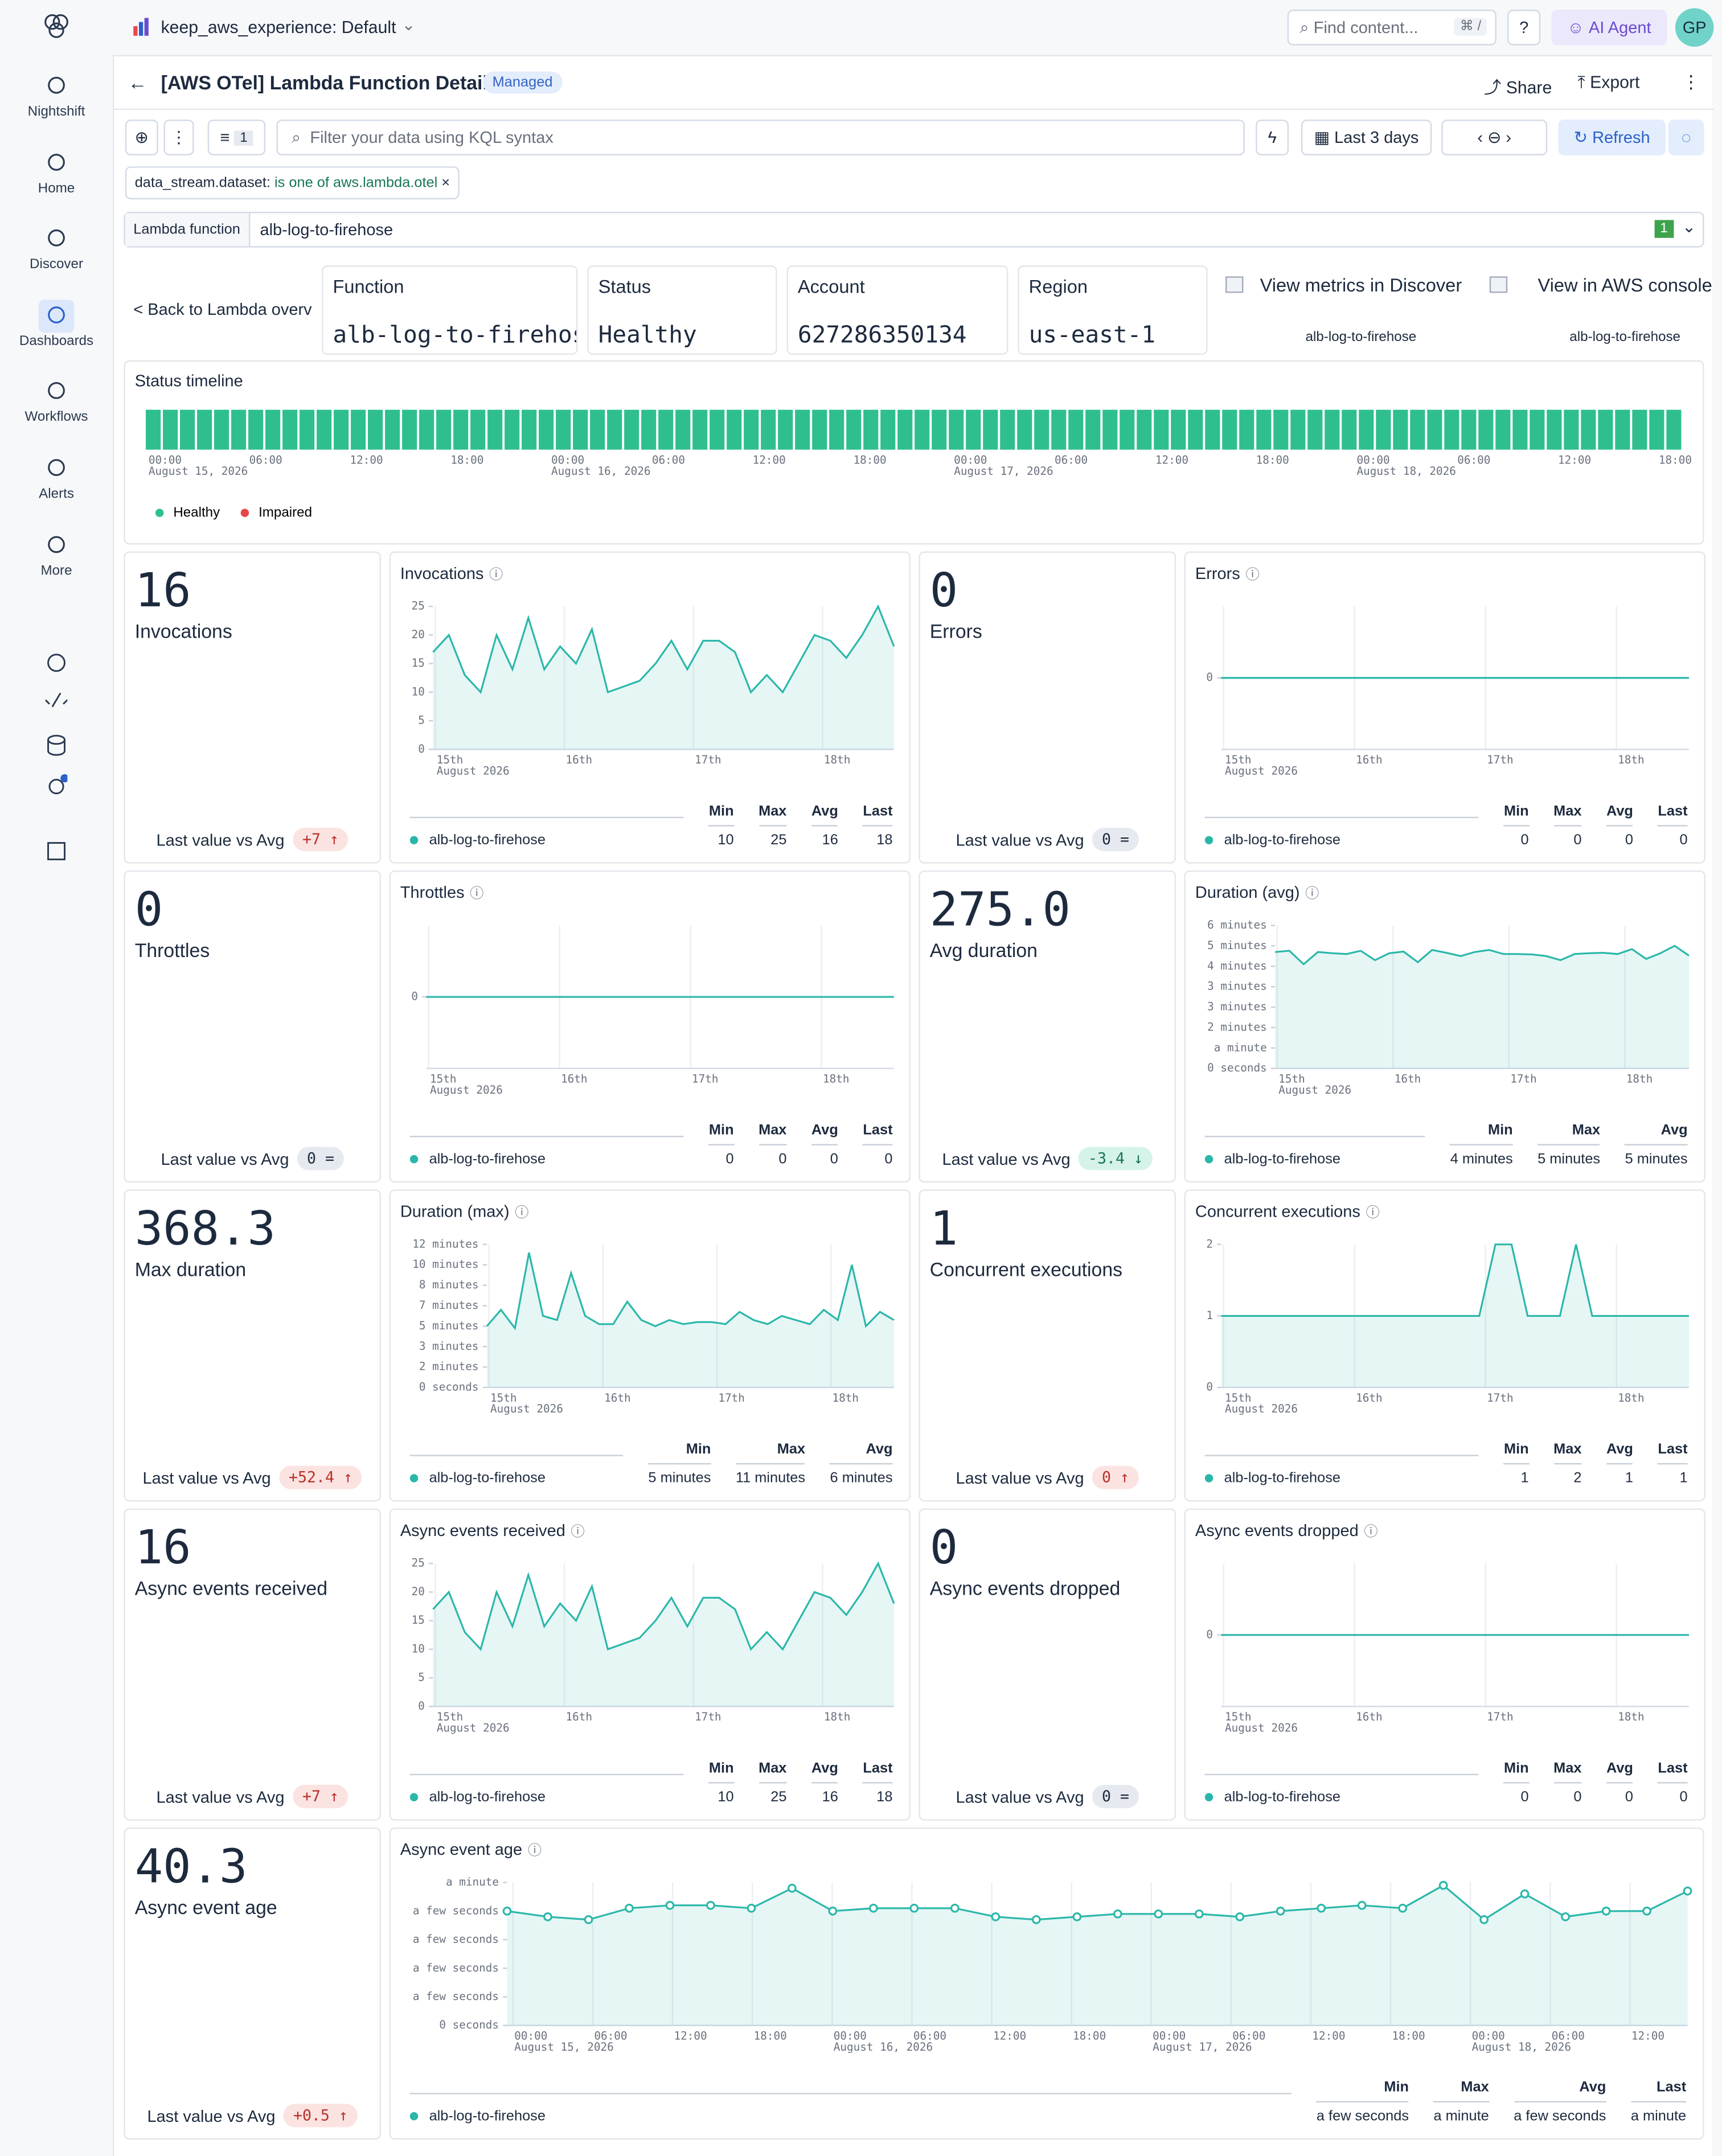  I want to click on back-arrow: ←, so click(137, 82).